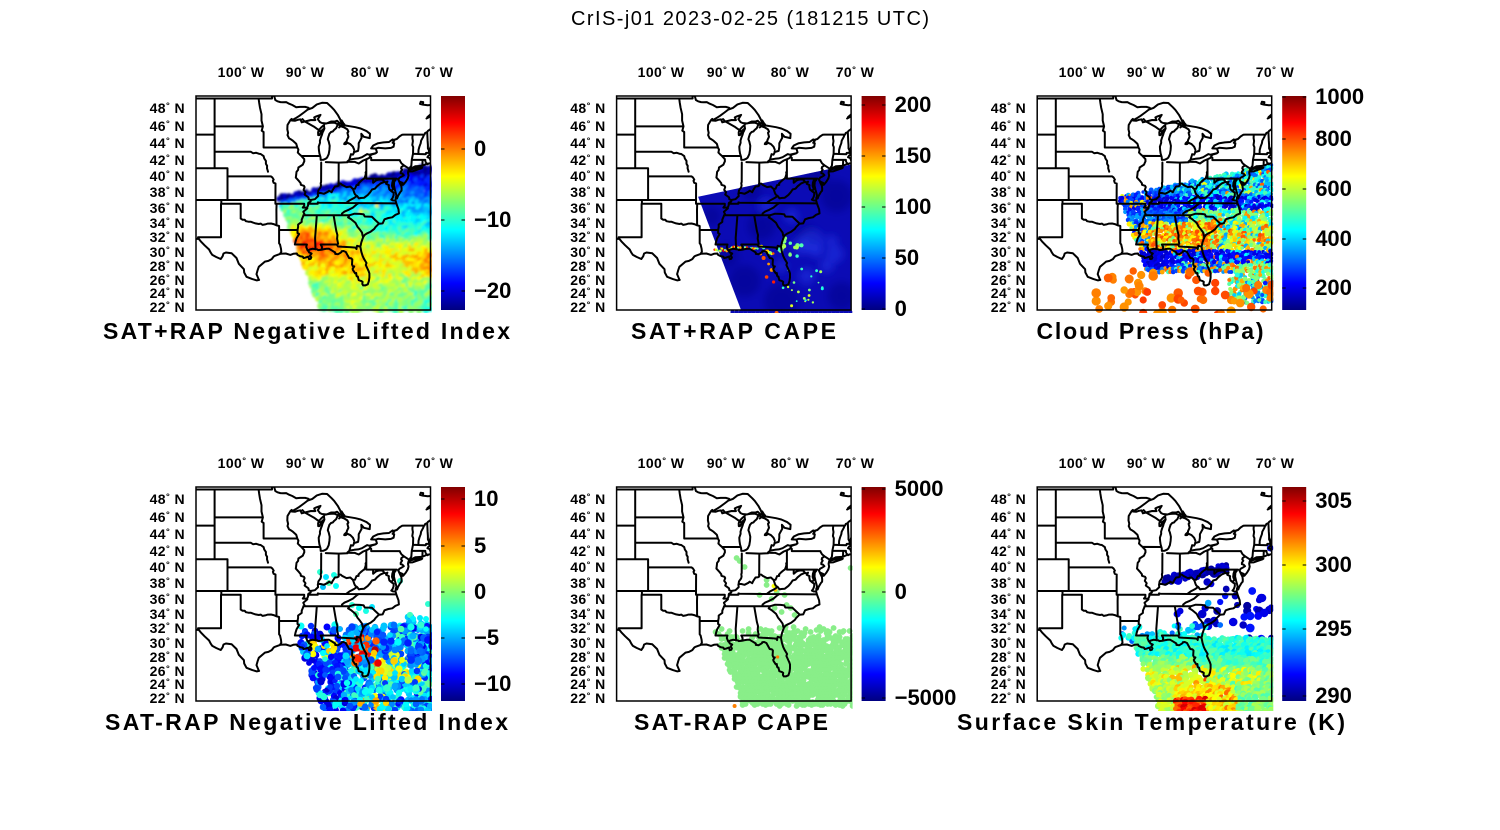 The width and height of the screenshot is (1500, 830). I want to click on svg-text: 1000, so click(1339, 96).